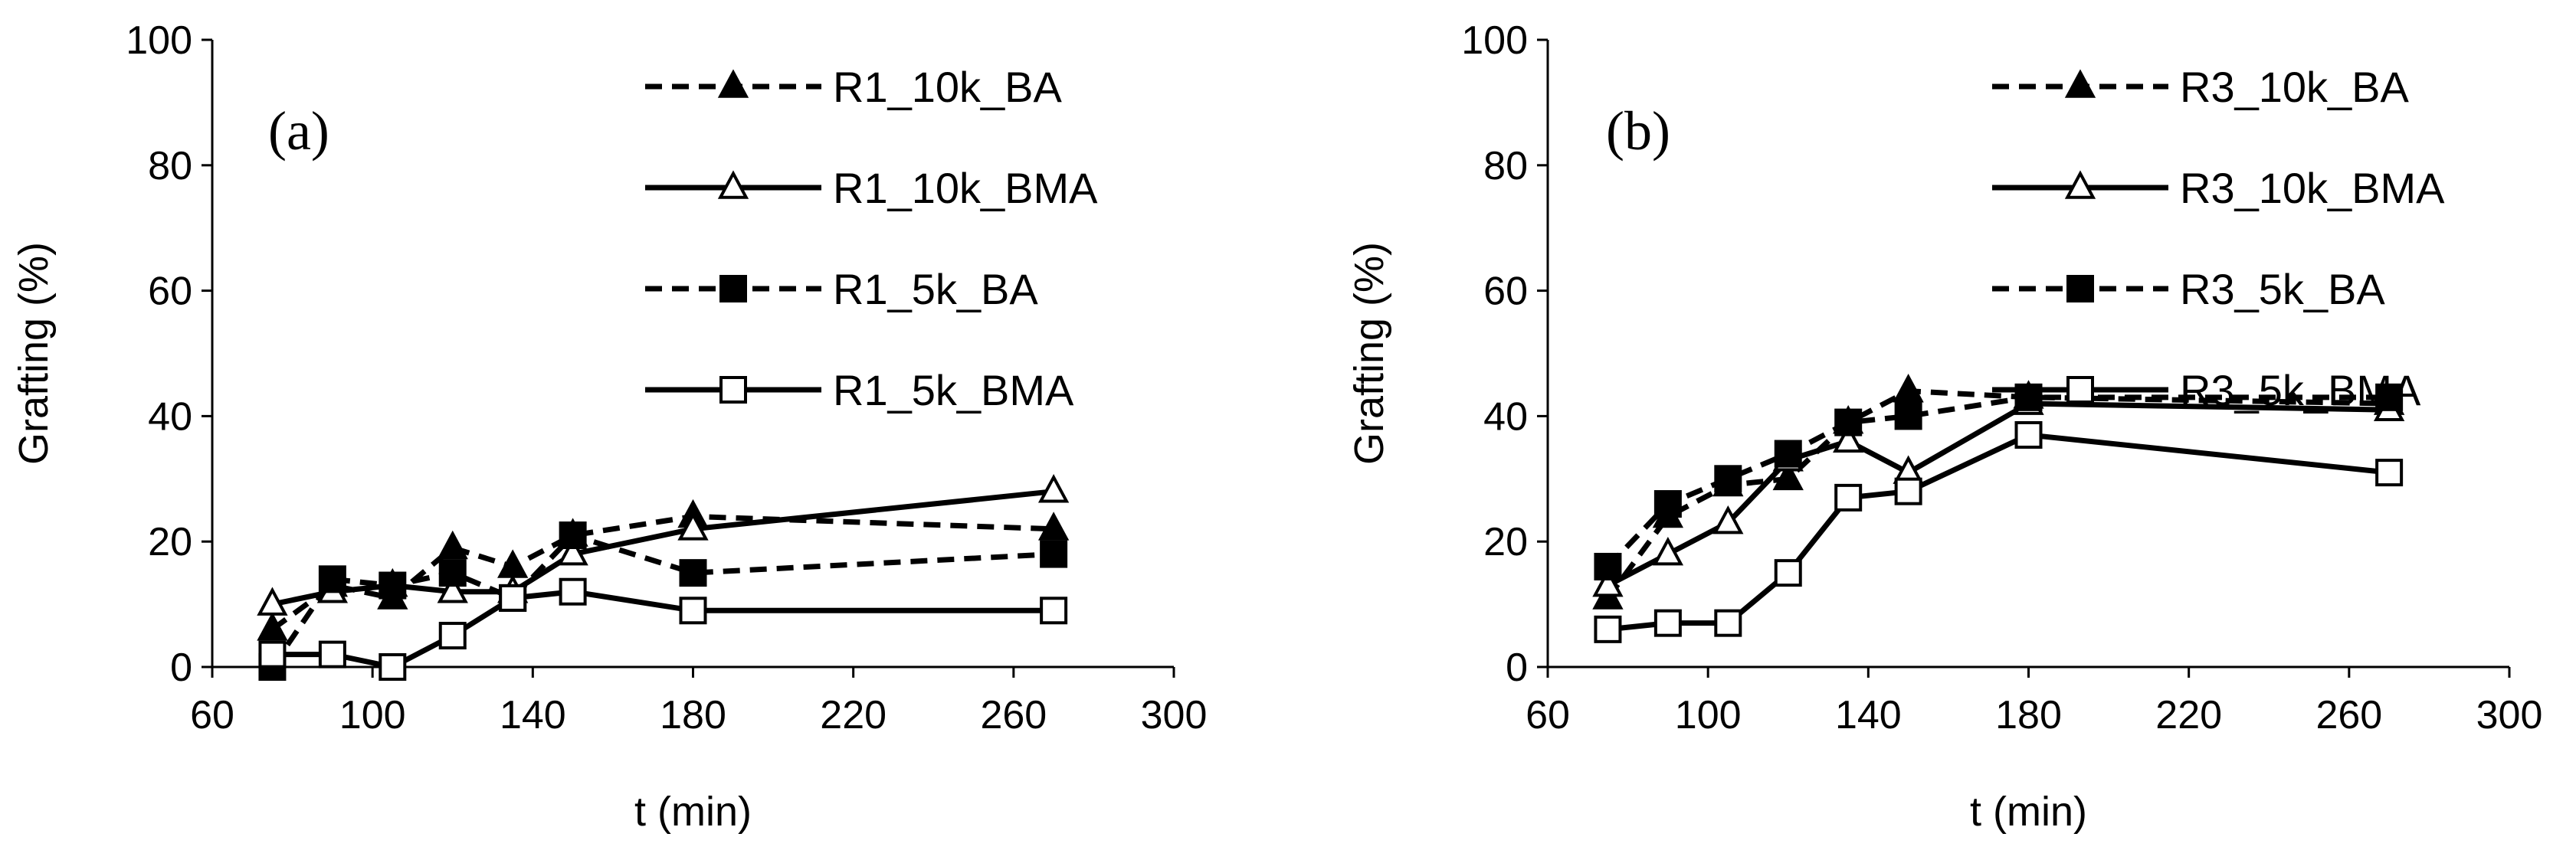 This screenshot has height=850, width=2576. I want to click on legend: R3_10k_BA R3_10k_BMA R3_5k_BA R3_5k_BMA, so click(2218, 238).